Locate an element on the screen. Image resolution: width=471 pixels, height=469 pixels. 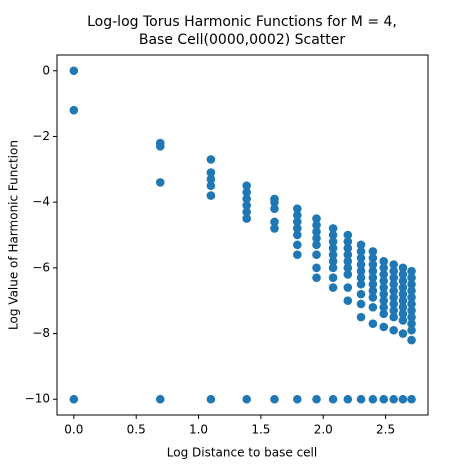
y-tick-label: 0 is located at coordinates (46, 70).